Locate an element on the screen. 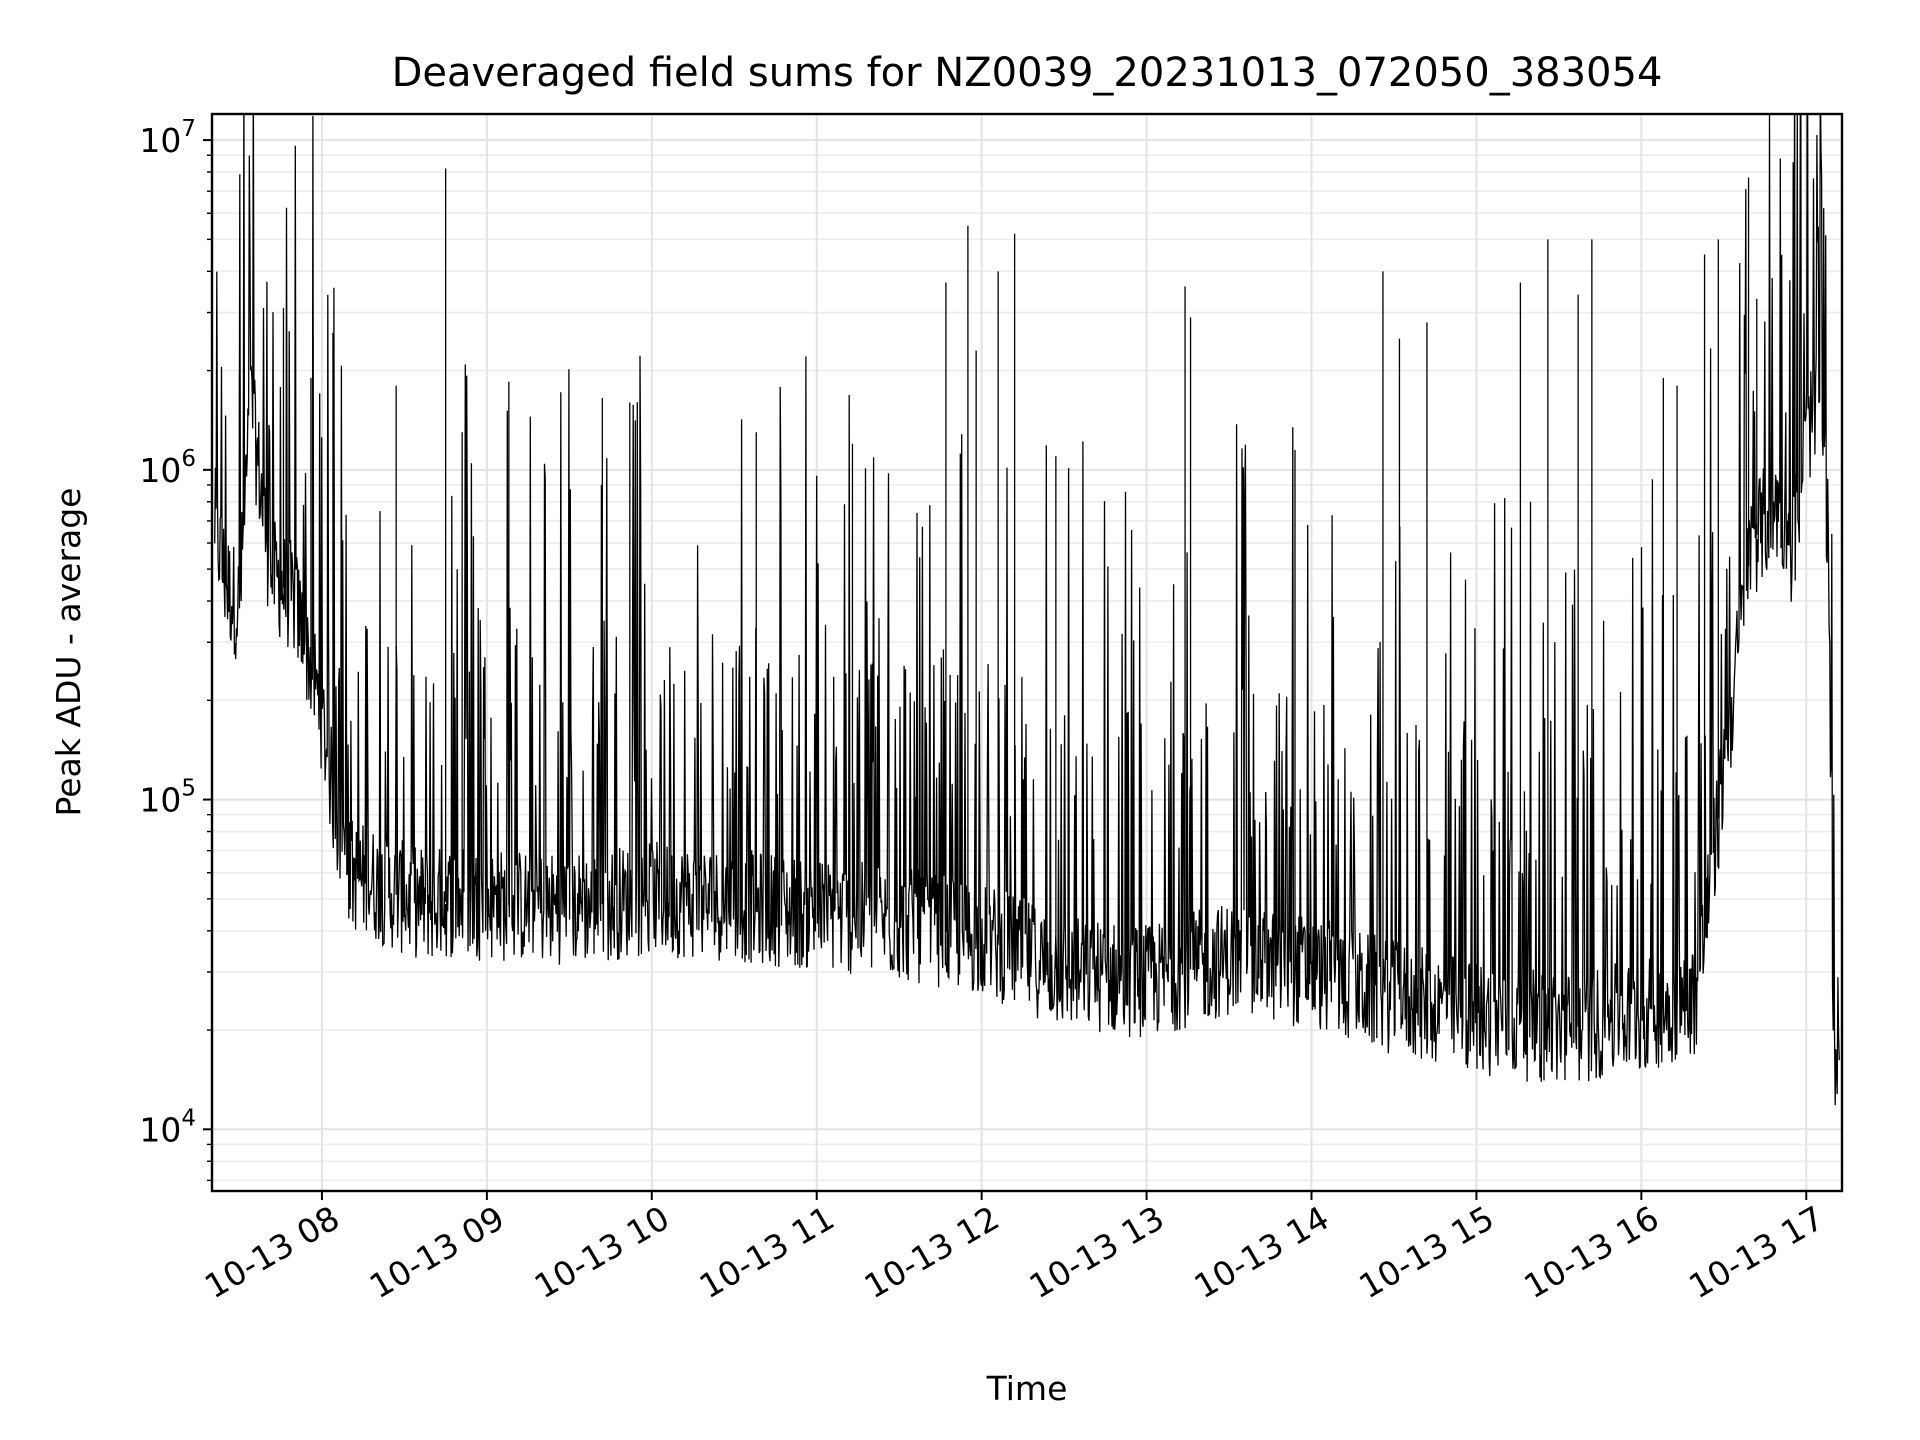  y-tick-label: 10⁴ is located at coordinates (167, 1127).